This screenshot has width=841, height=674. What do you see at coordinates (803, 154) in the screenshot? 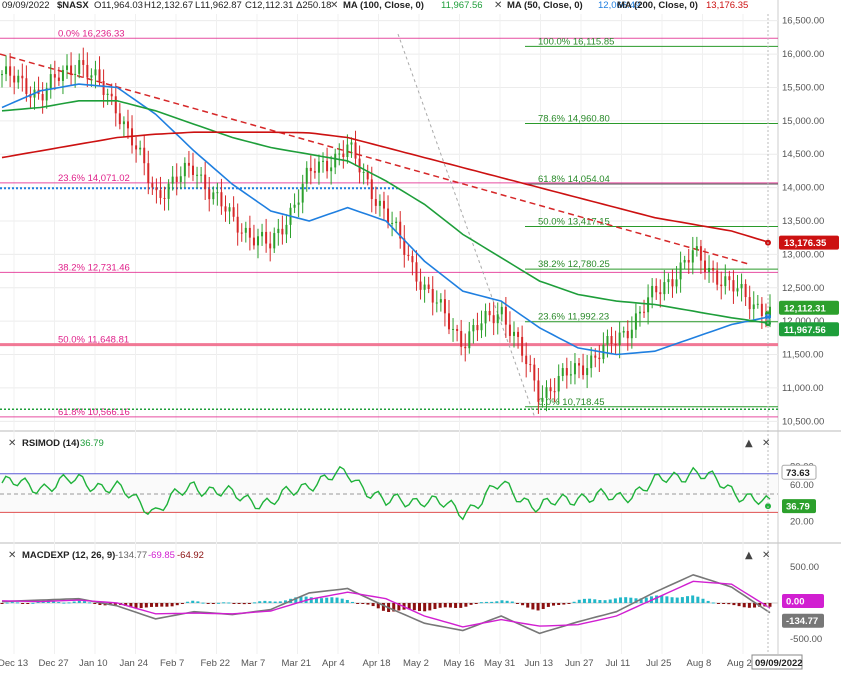
I see `y-tick-label: 14,500.00` at bounding box center [803, 154].